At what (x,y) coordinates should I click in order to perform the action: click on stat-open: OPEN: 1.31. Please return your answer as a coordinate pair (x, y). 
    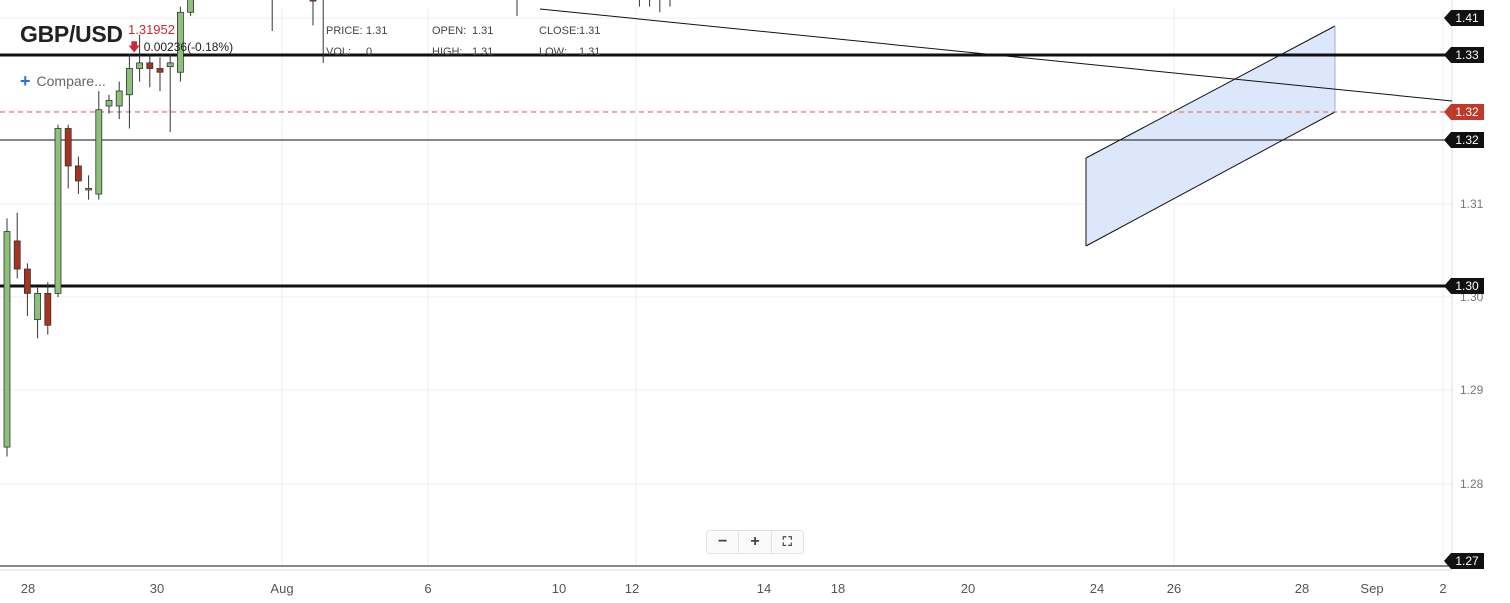
    Looking at the image, I should click on (462, 31).